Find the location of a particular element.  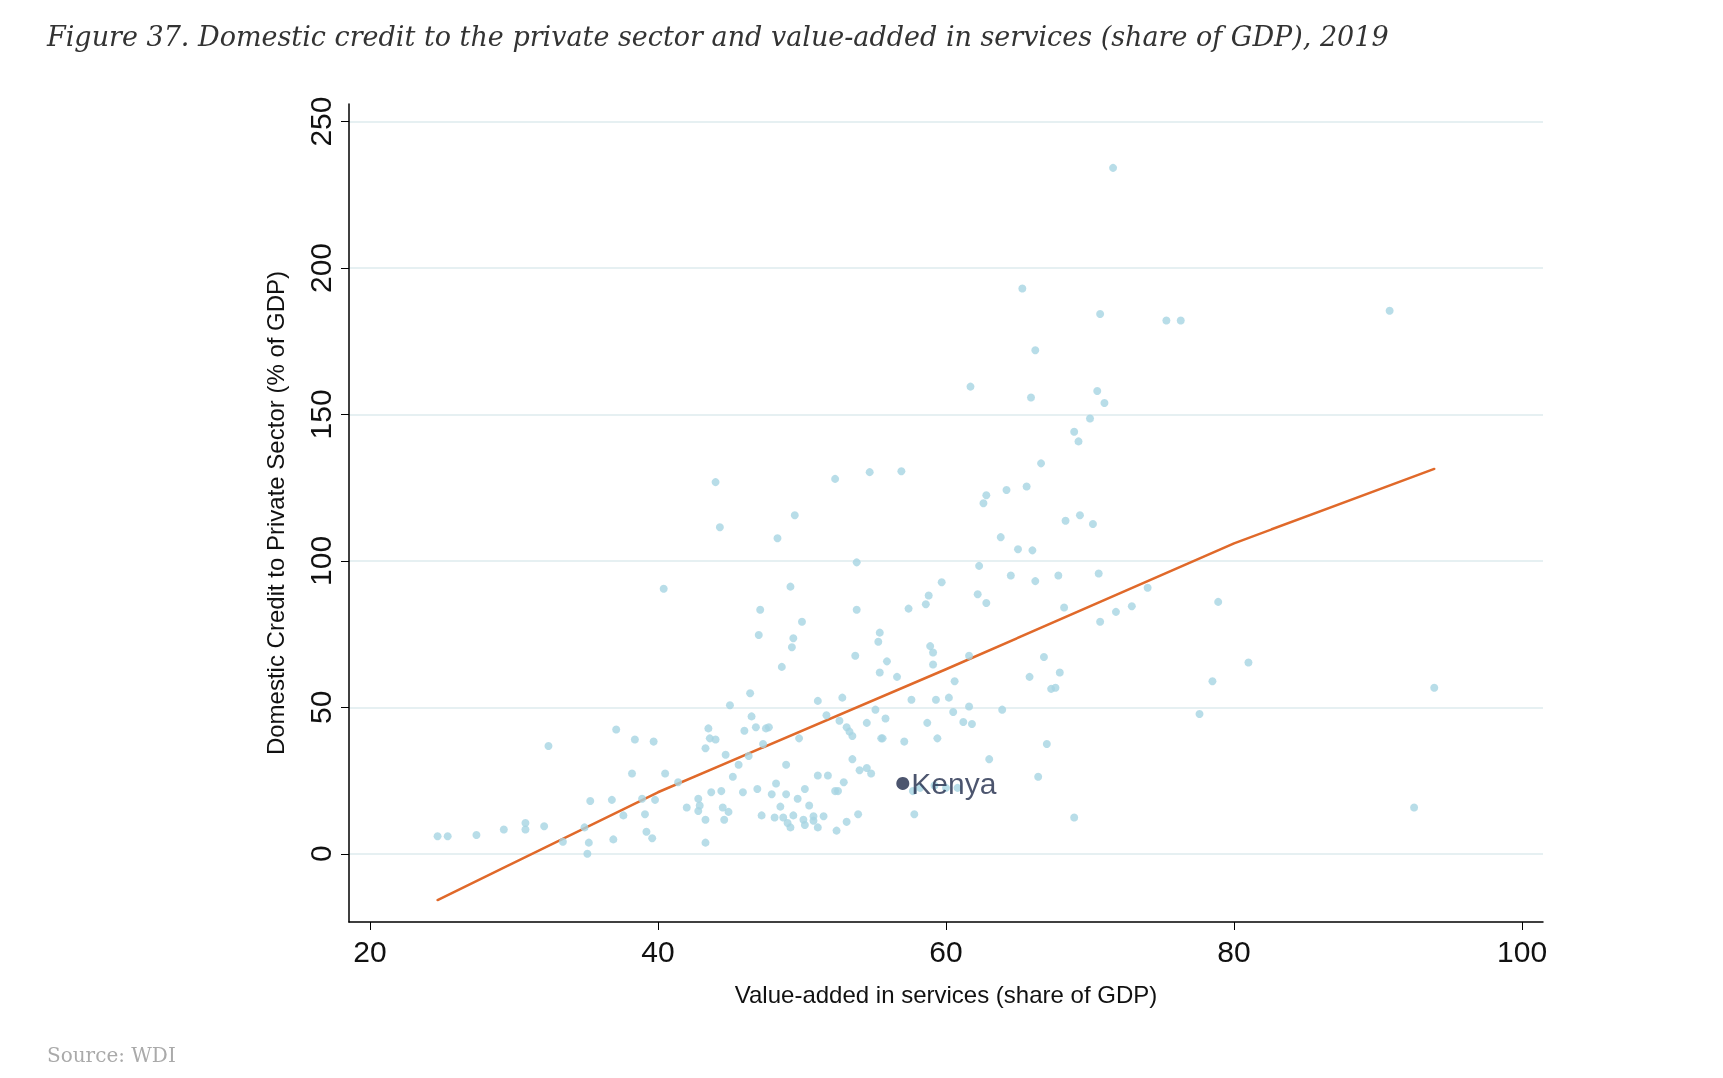

series-label: Kenya is located at coordinates (954, 783).